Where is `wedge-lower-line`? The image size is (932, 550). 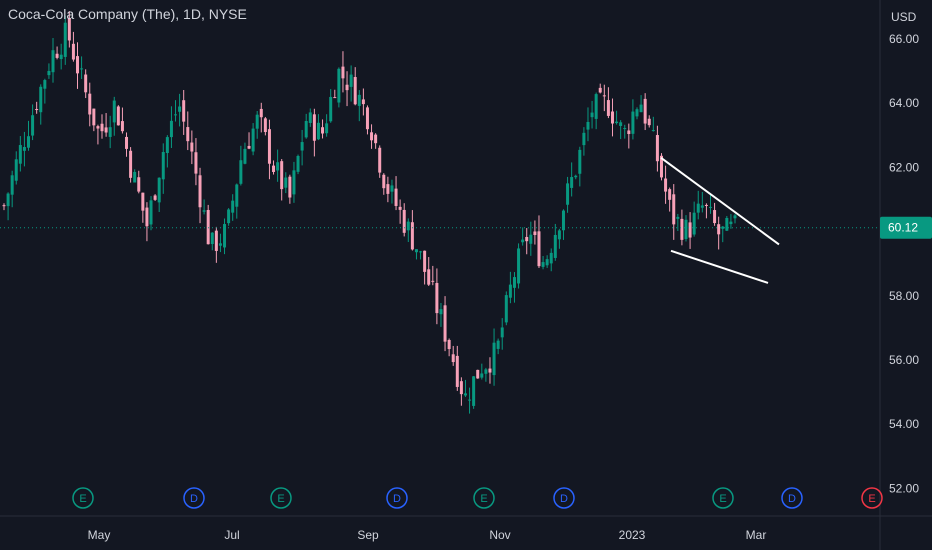 wedge-lower-line is located at coordinates (719, 266).